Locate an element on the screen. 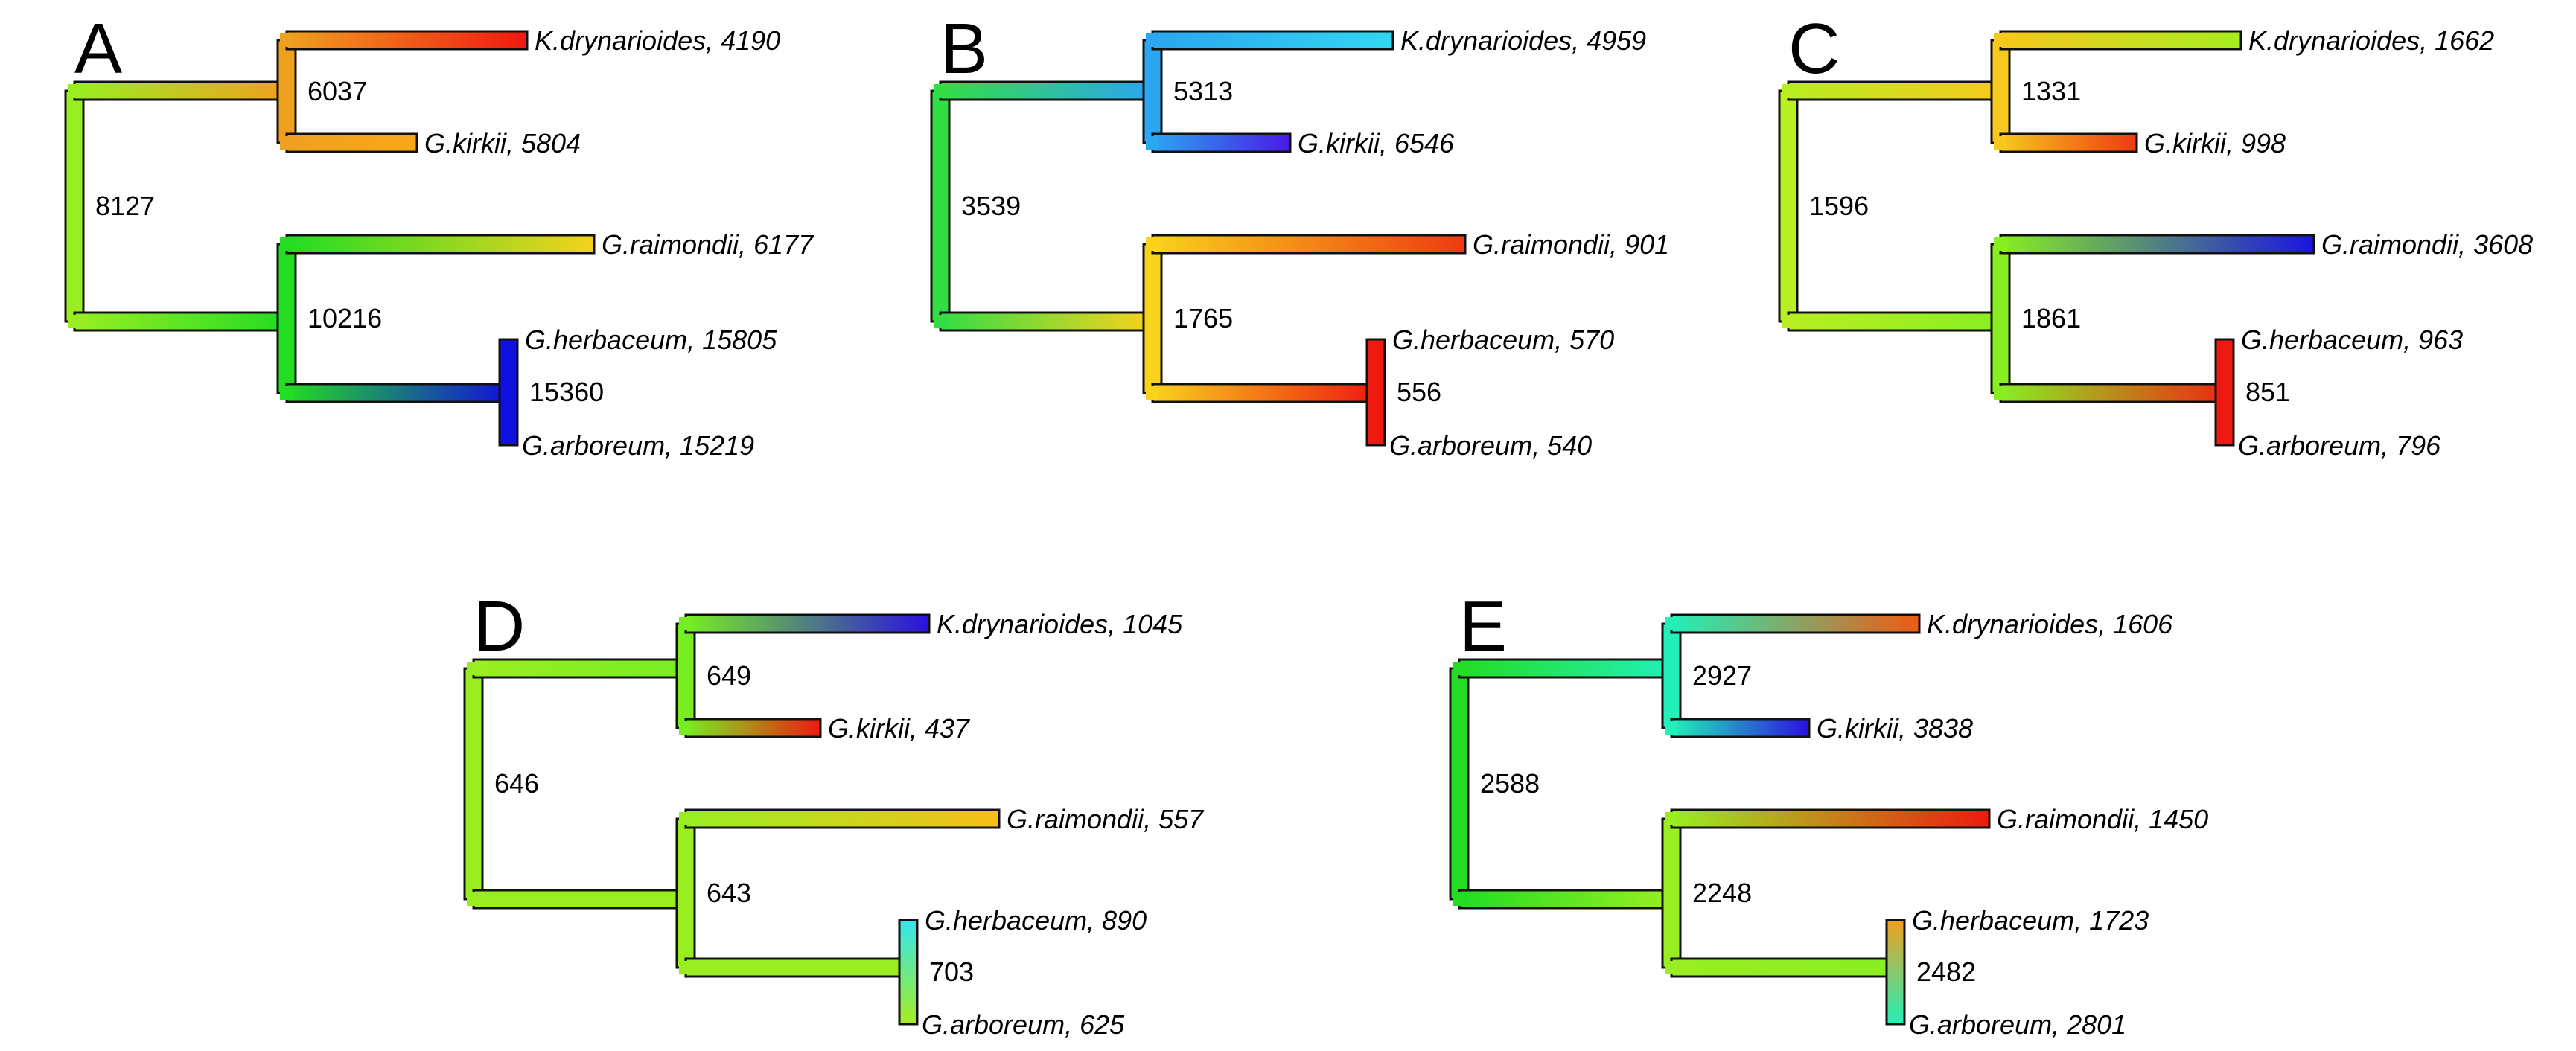 The image size is (2576, 1051). leaf-label-g-raimondii: G.raimondii, 3608 is located at coordinates (2427, 244).